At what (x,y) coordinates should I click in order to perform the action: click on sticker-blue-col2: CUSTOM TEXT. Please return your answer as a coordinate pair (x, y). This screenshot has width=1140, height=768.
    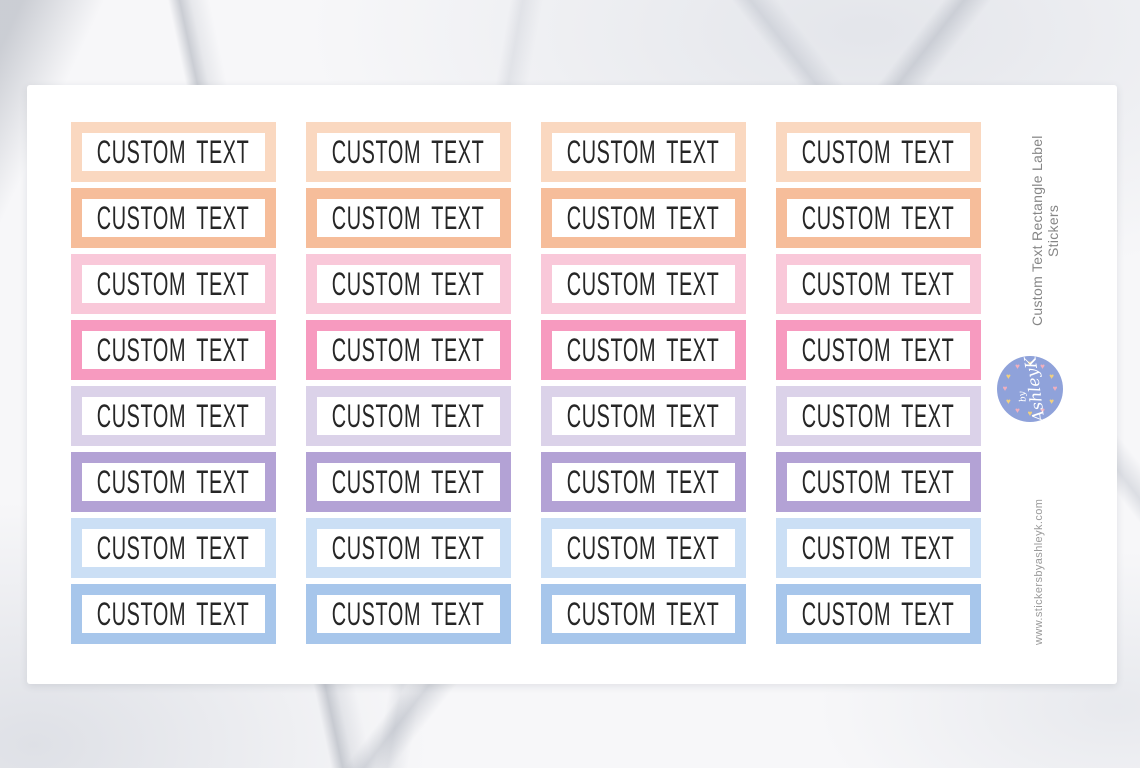
    Looking at the image, I should click on (408, 614).